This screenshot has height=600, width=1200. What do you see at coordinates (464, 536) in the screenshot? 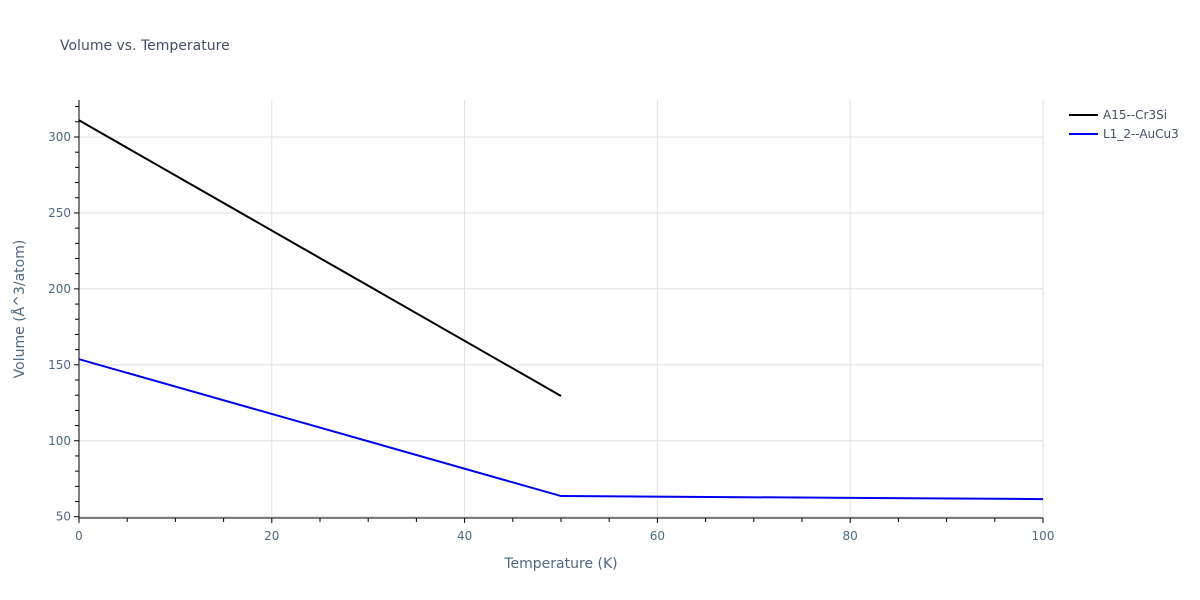
I see `x-tick-label: 40` at bounding box center [464, 536].